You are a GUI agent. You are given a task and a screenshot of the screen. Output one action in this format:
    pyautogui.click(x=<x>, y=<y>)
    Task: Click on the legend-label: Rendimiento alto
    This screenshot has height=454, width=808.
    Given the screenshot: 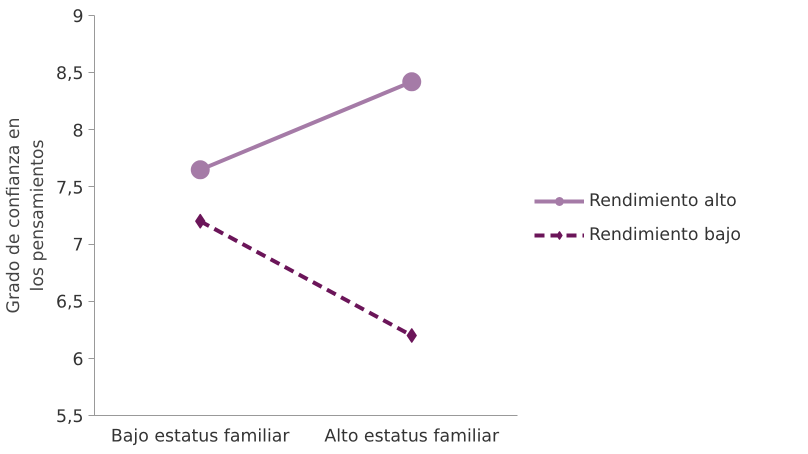 What is the action you would take?
    pyautogui.click(x=663, y=201)
    